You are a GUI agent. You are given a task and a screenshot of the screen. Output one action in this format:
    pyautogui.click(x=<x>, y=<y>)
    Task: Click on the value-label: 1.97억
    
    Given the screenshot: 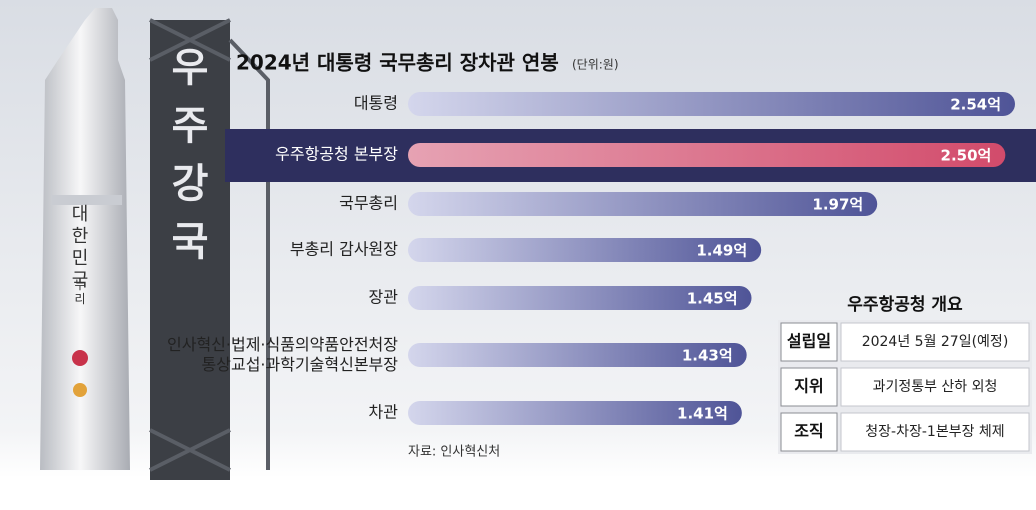 What is the action you would take?
    pyautogui.click(x=837, y=205)
    